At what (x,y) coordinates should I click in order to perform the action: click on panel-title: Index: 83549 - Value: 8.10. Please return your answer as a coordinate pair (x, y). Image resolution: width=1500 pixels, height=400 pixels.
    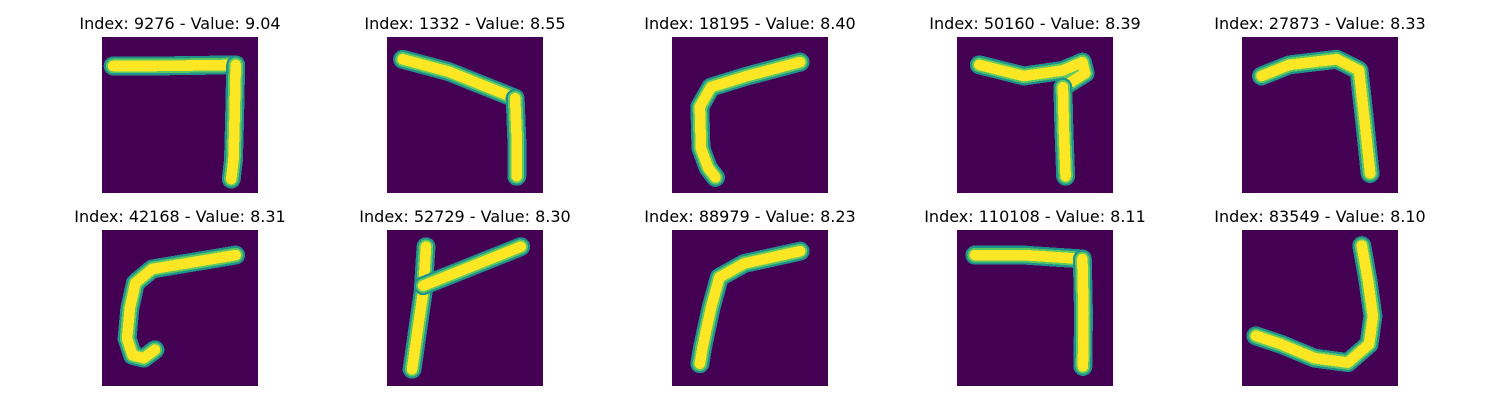
    Looking at the image, I should click on (1320, 216).